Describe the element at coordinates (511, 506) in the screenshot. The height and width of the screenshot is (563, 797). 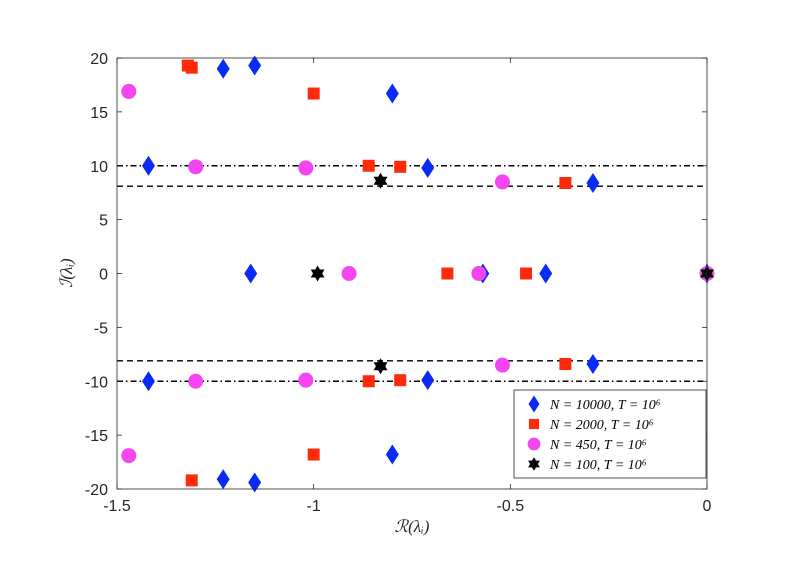
I see `x-tick-label: -0.5` at that location.